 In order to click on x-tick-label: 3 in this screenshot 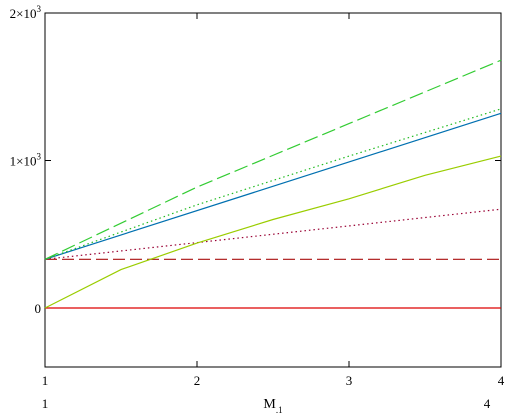, I will do `click(349, 380)`.